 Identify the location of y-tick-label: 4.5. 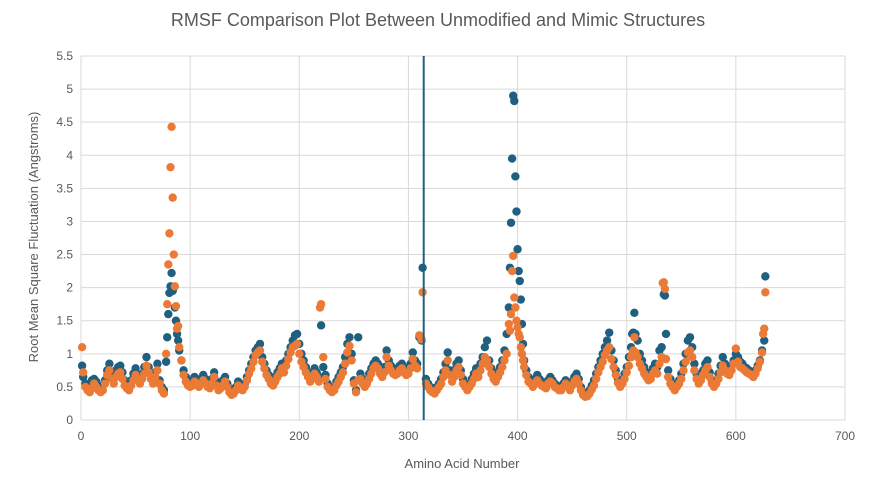
(64, 122).